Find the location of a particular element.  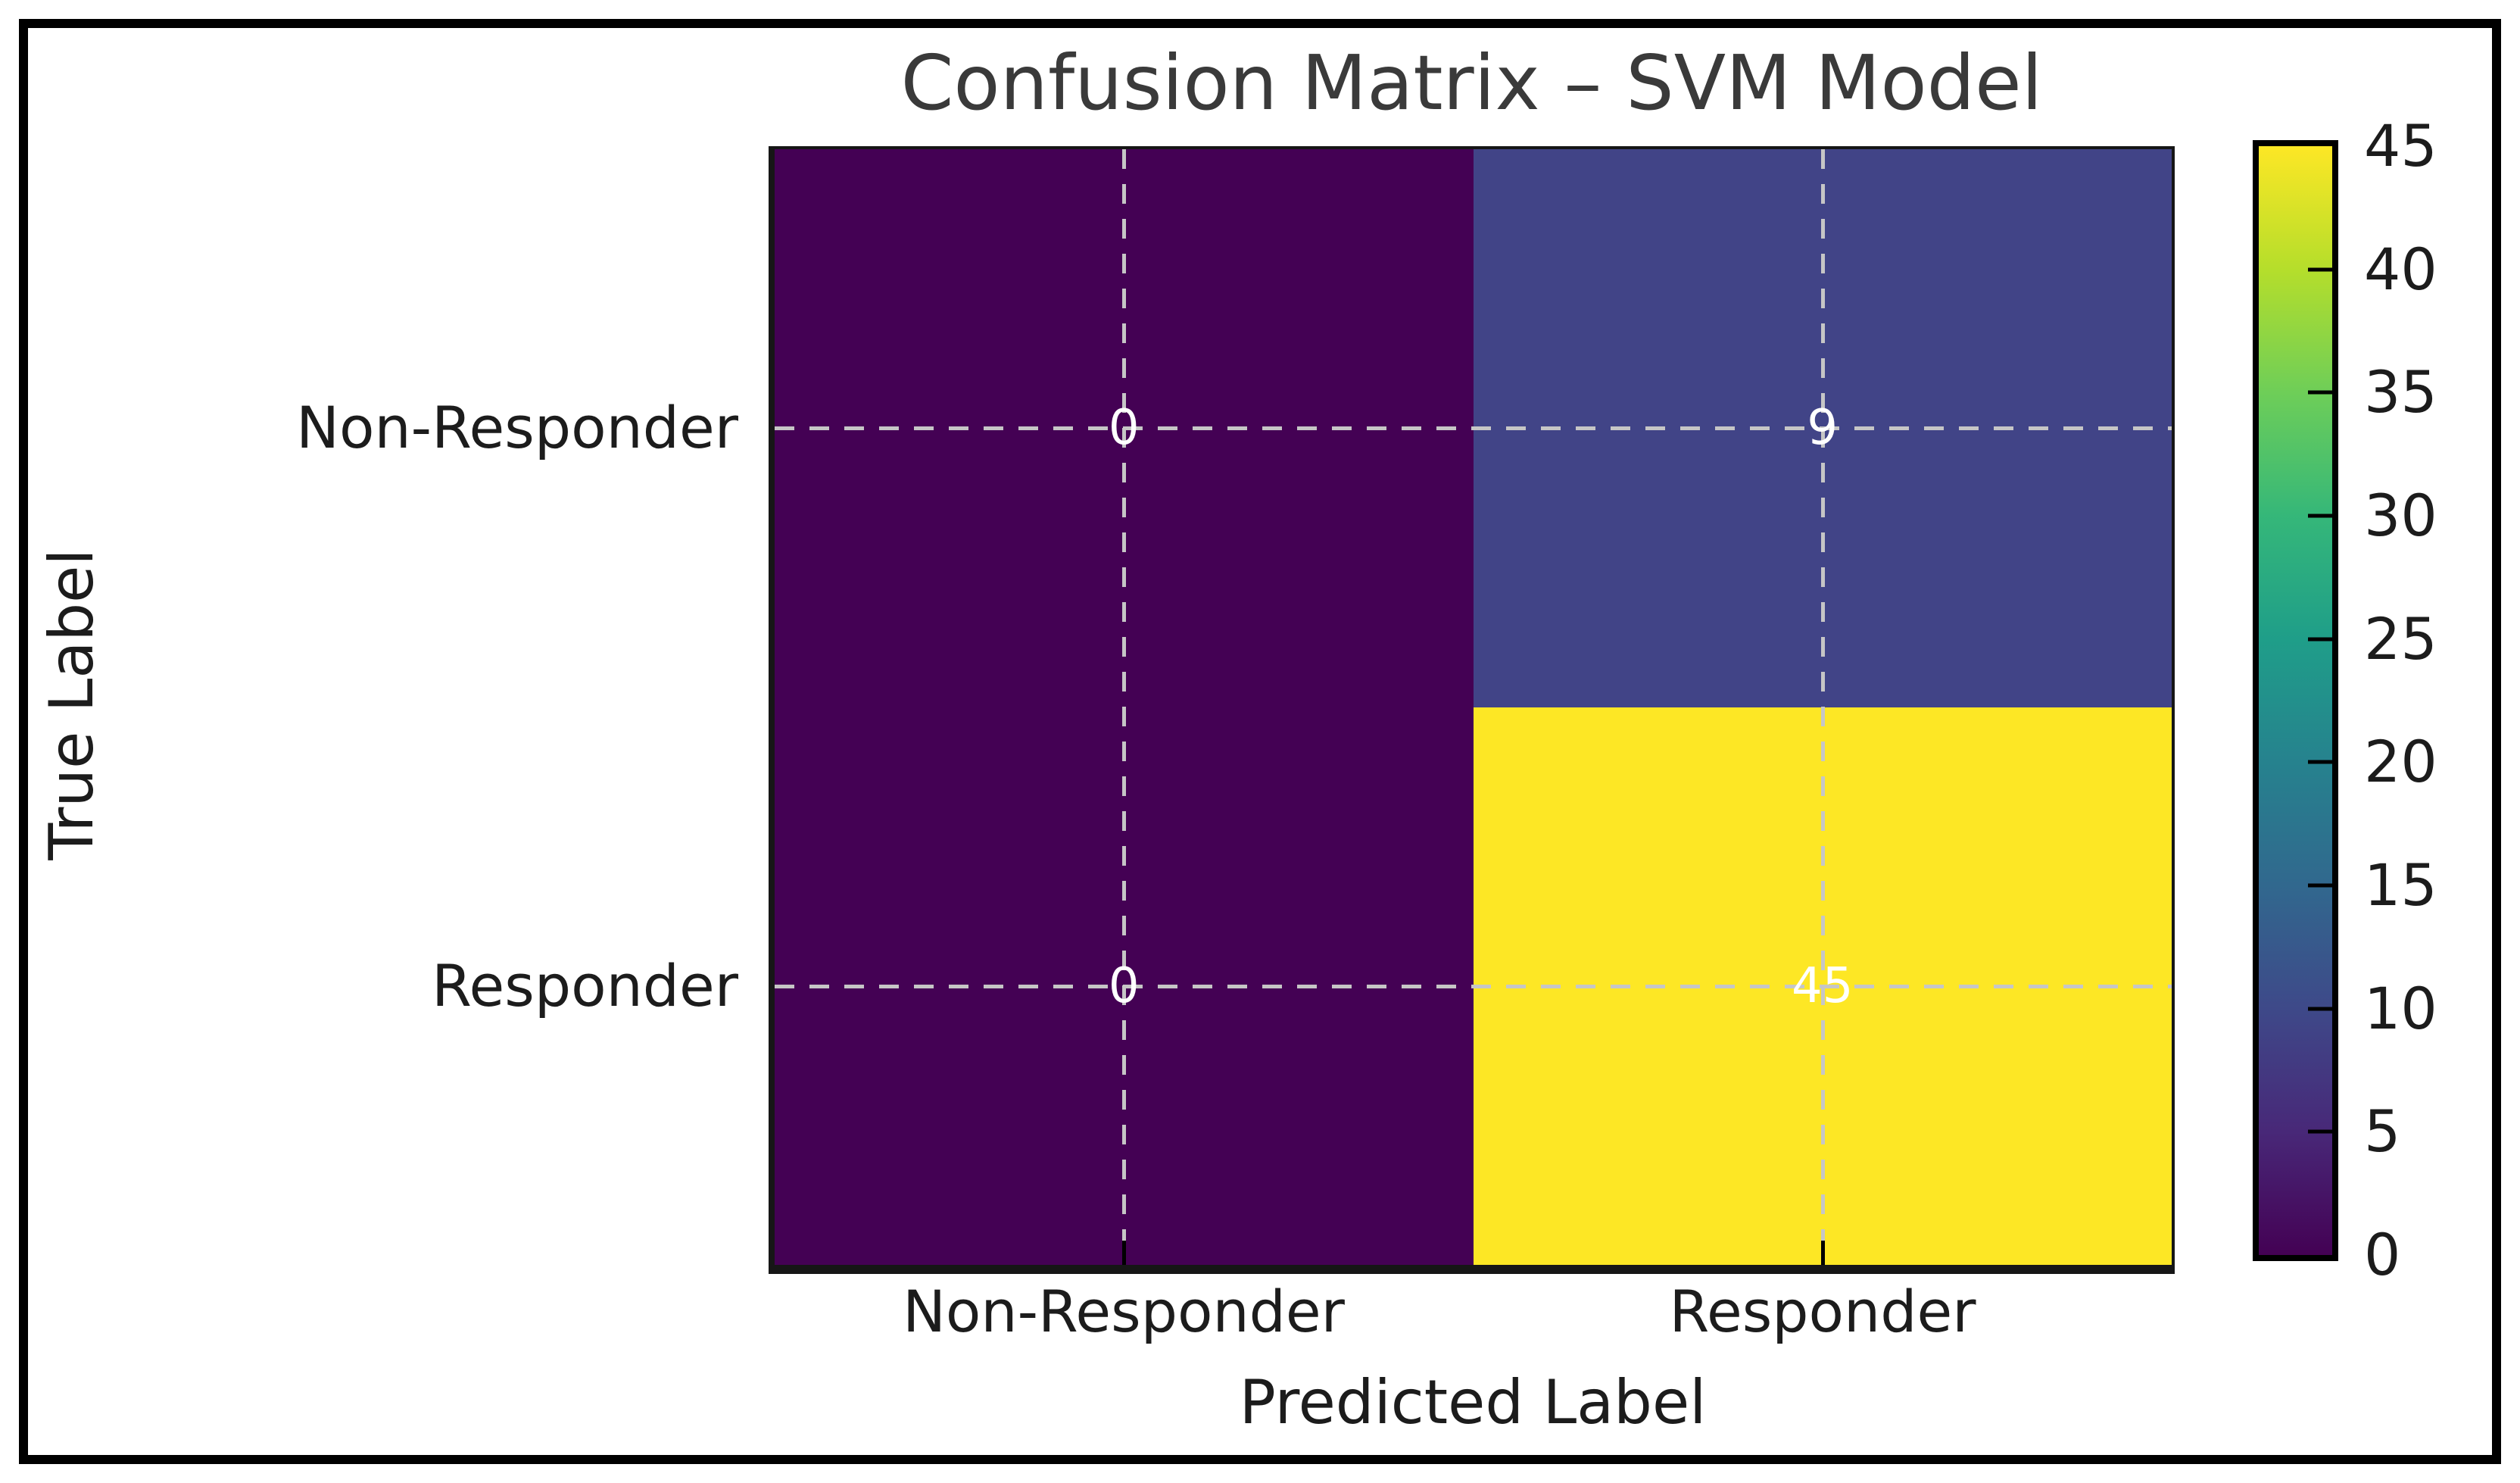

cell-value-1-1: 45 is located at coordinates (1823, 986).